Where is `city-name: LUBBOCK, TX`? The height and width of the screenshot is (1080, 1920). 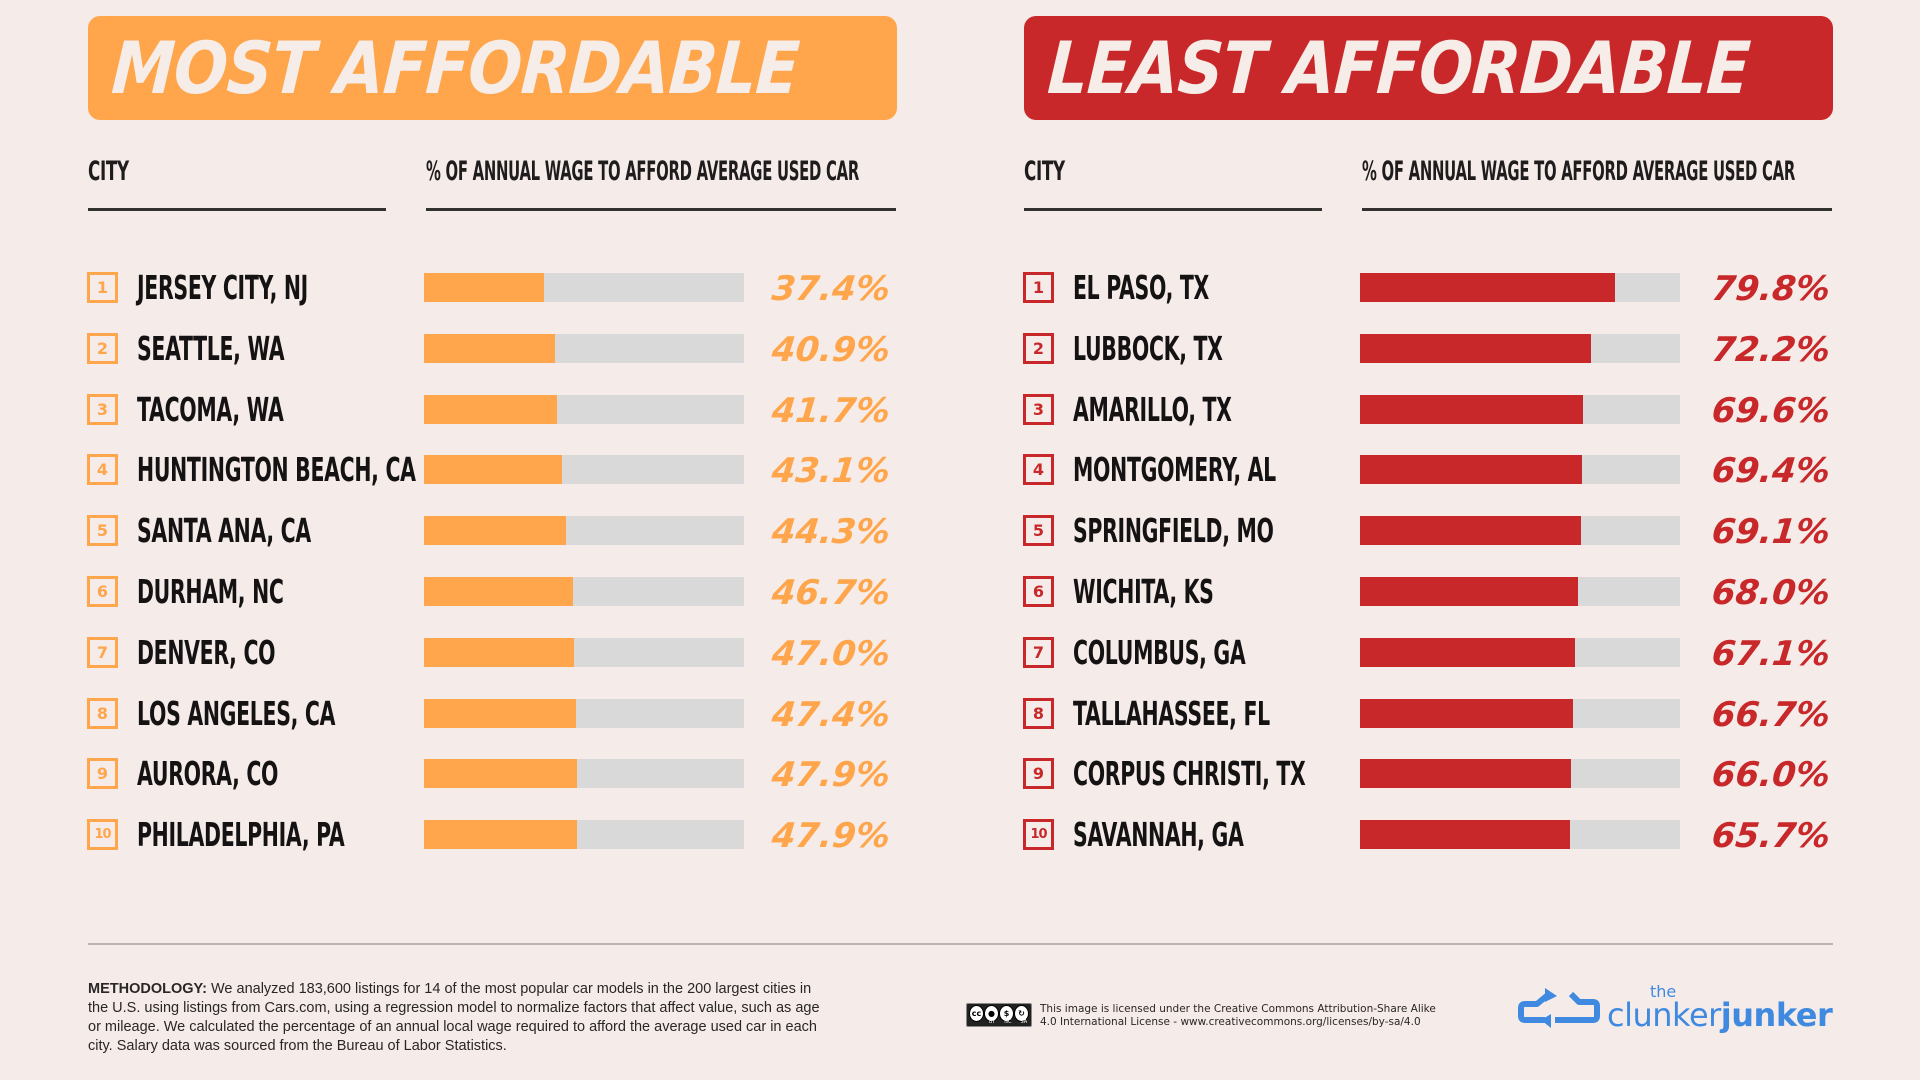
city-name: LUBBOCK, TX is located at coordinates (1148, 348).